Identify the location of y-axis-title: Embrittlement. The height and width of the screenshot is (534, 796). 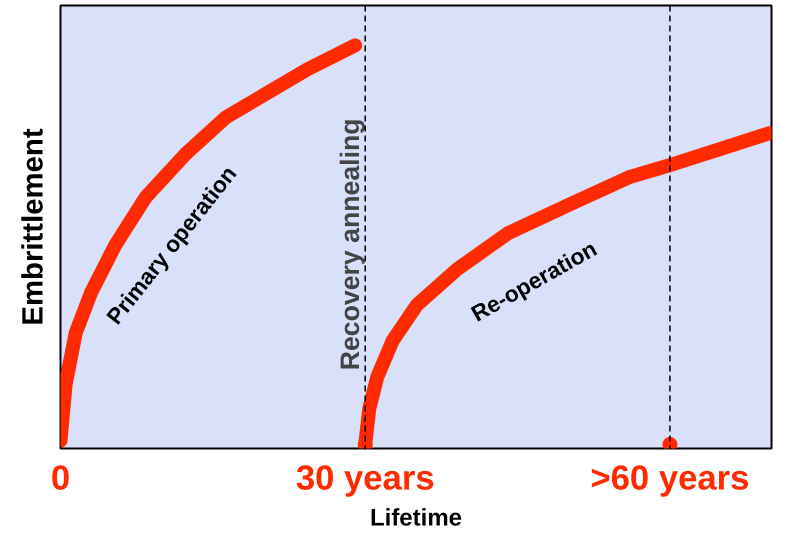
(33, 227).